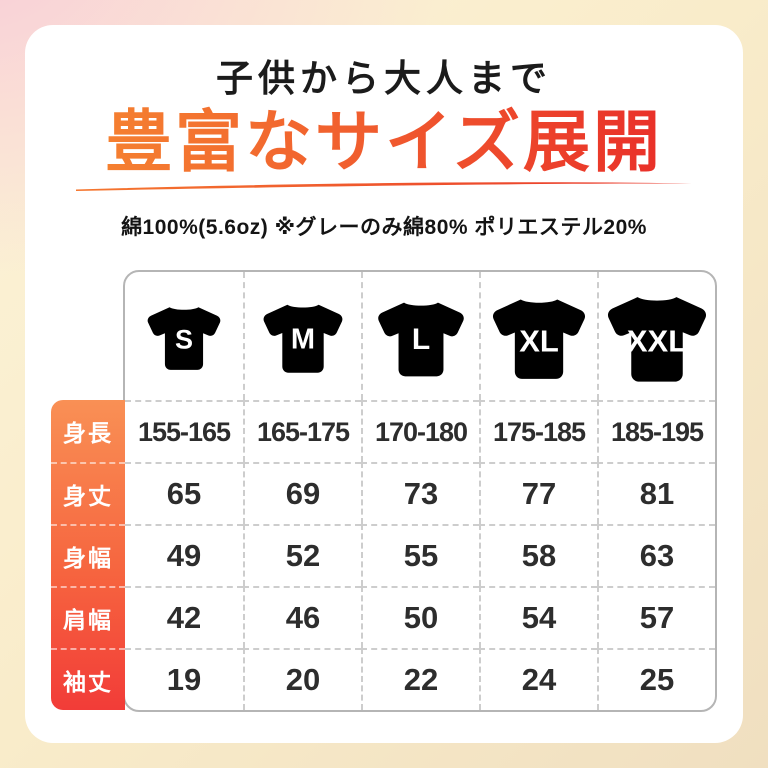 This screenshot has width=768, height=768. I want to click on tshirt-xxl: XXL, so click(655, 336).